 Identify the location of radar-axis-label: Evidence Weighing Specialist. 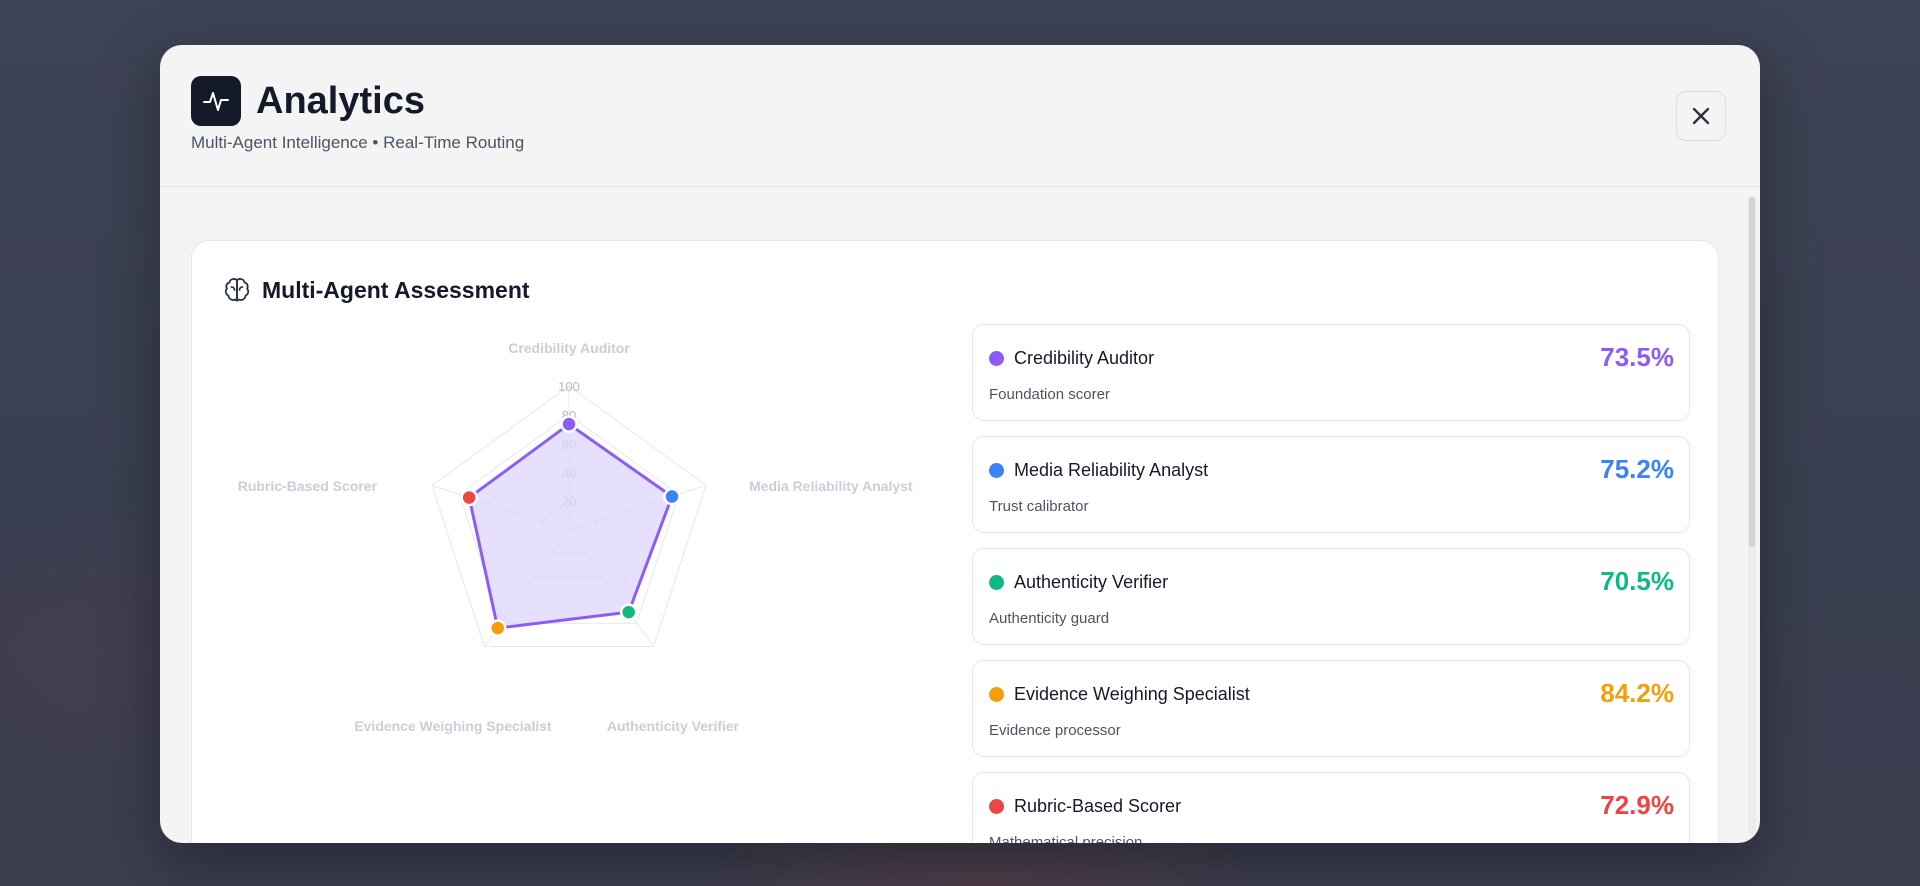
(453, 726).